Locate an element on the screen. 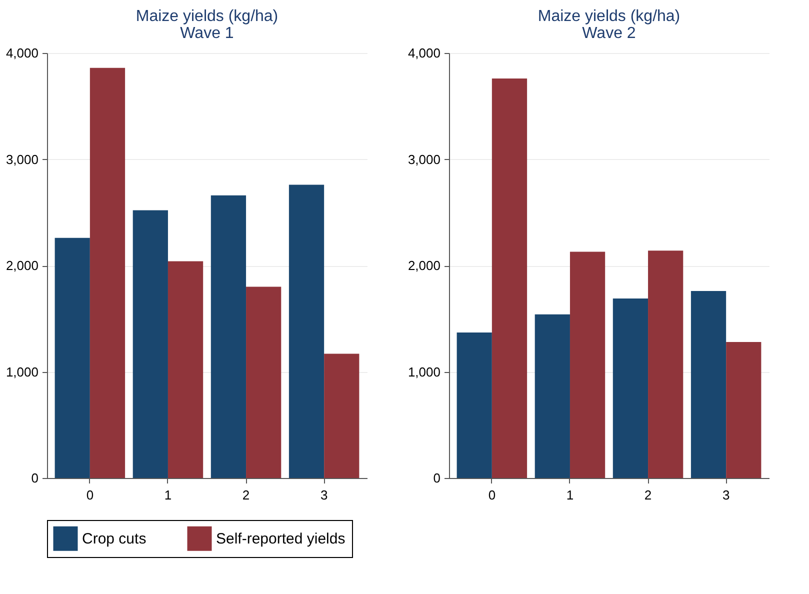 This screenshot has height=594, width=809. chart-subtitle: Wave 1 is located at coordinates (207, 33).